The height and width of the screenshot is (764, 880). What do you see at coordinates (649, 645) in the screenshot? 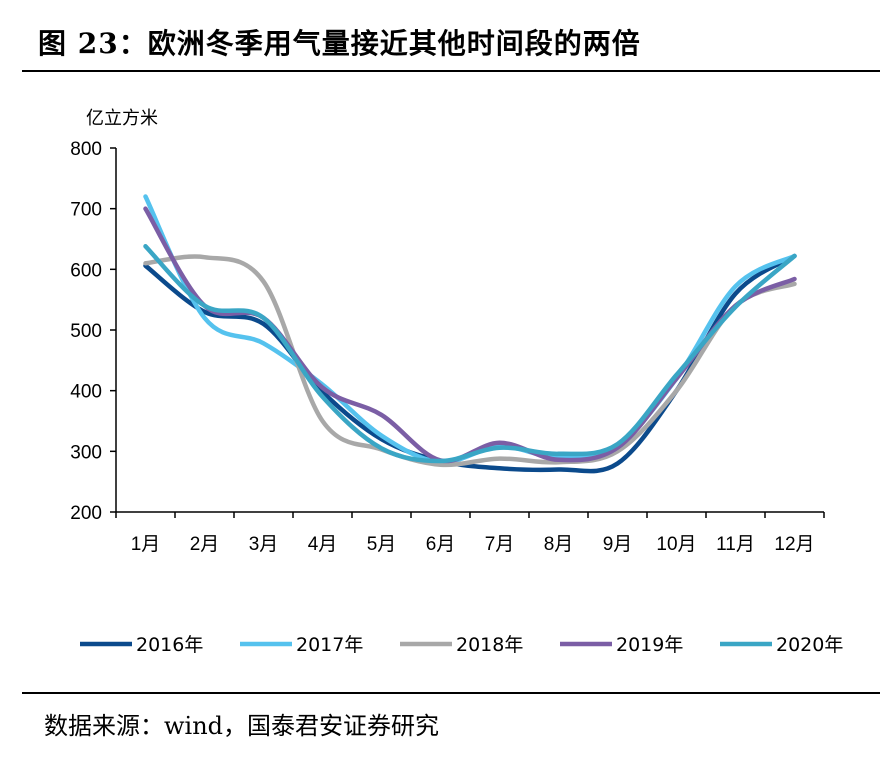
I see `legend-label-4: 2019年` at bounding box center [649, 645].